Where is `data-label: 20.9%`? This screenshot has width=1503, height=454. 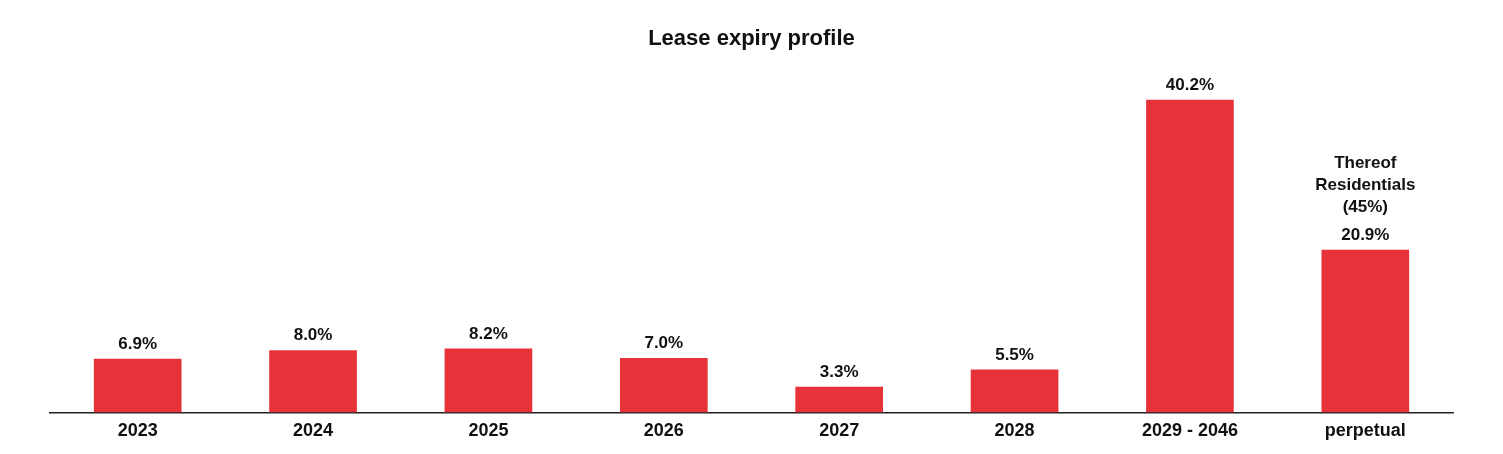
data-label: 20.9% is located at coordinates (1365, 235).